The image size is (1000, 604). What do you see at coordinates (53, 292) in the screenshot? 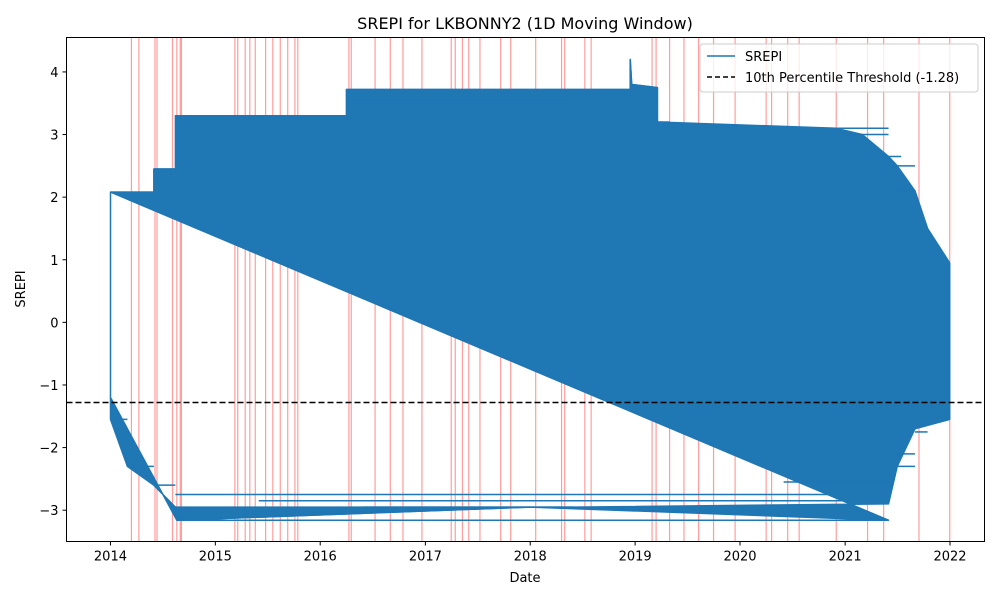
I see `y-axis: −3 −2 −1 0 1 2 3 4` at bounding box center [53, 292].